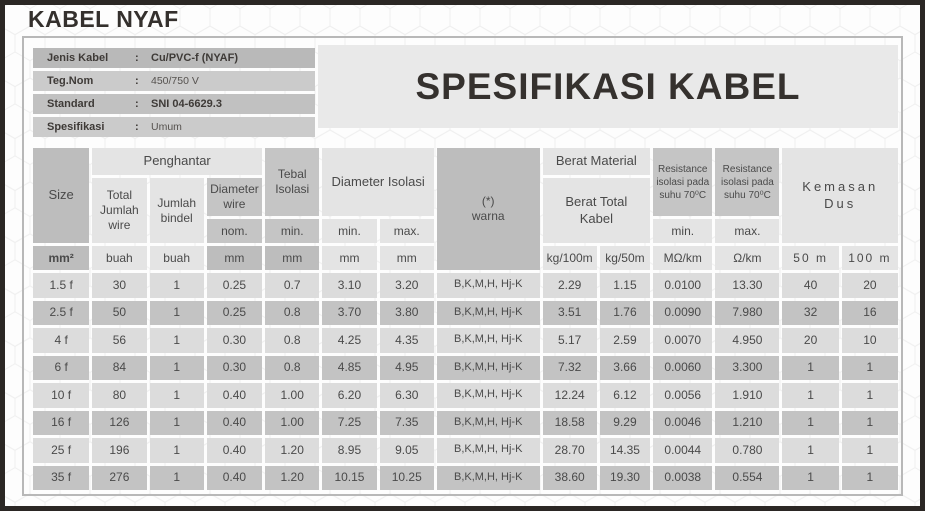 The width and height of the screenshot is (925, 511). Describe the element at coordinates (349, 312) in the screenshot. I see `table-cell-row2-col6: 3.70` at that location.